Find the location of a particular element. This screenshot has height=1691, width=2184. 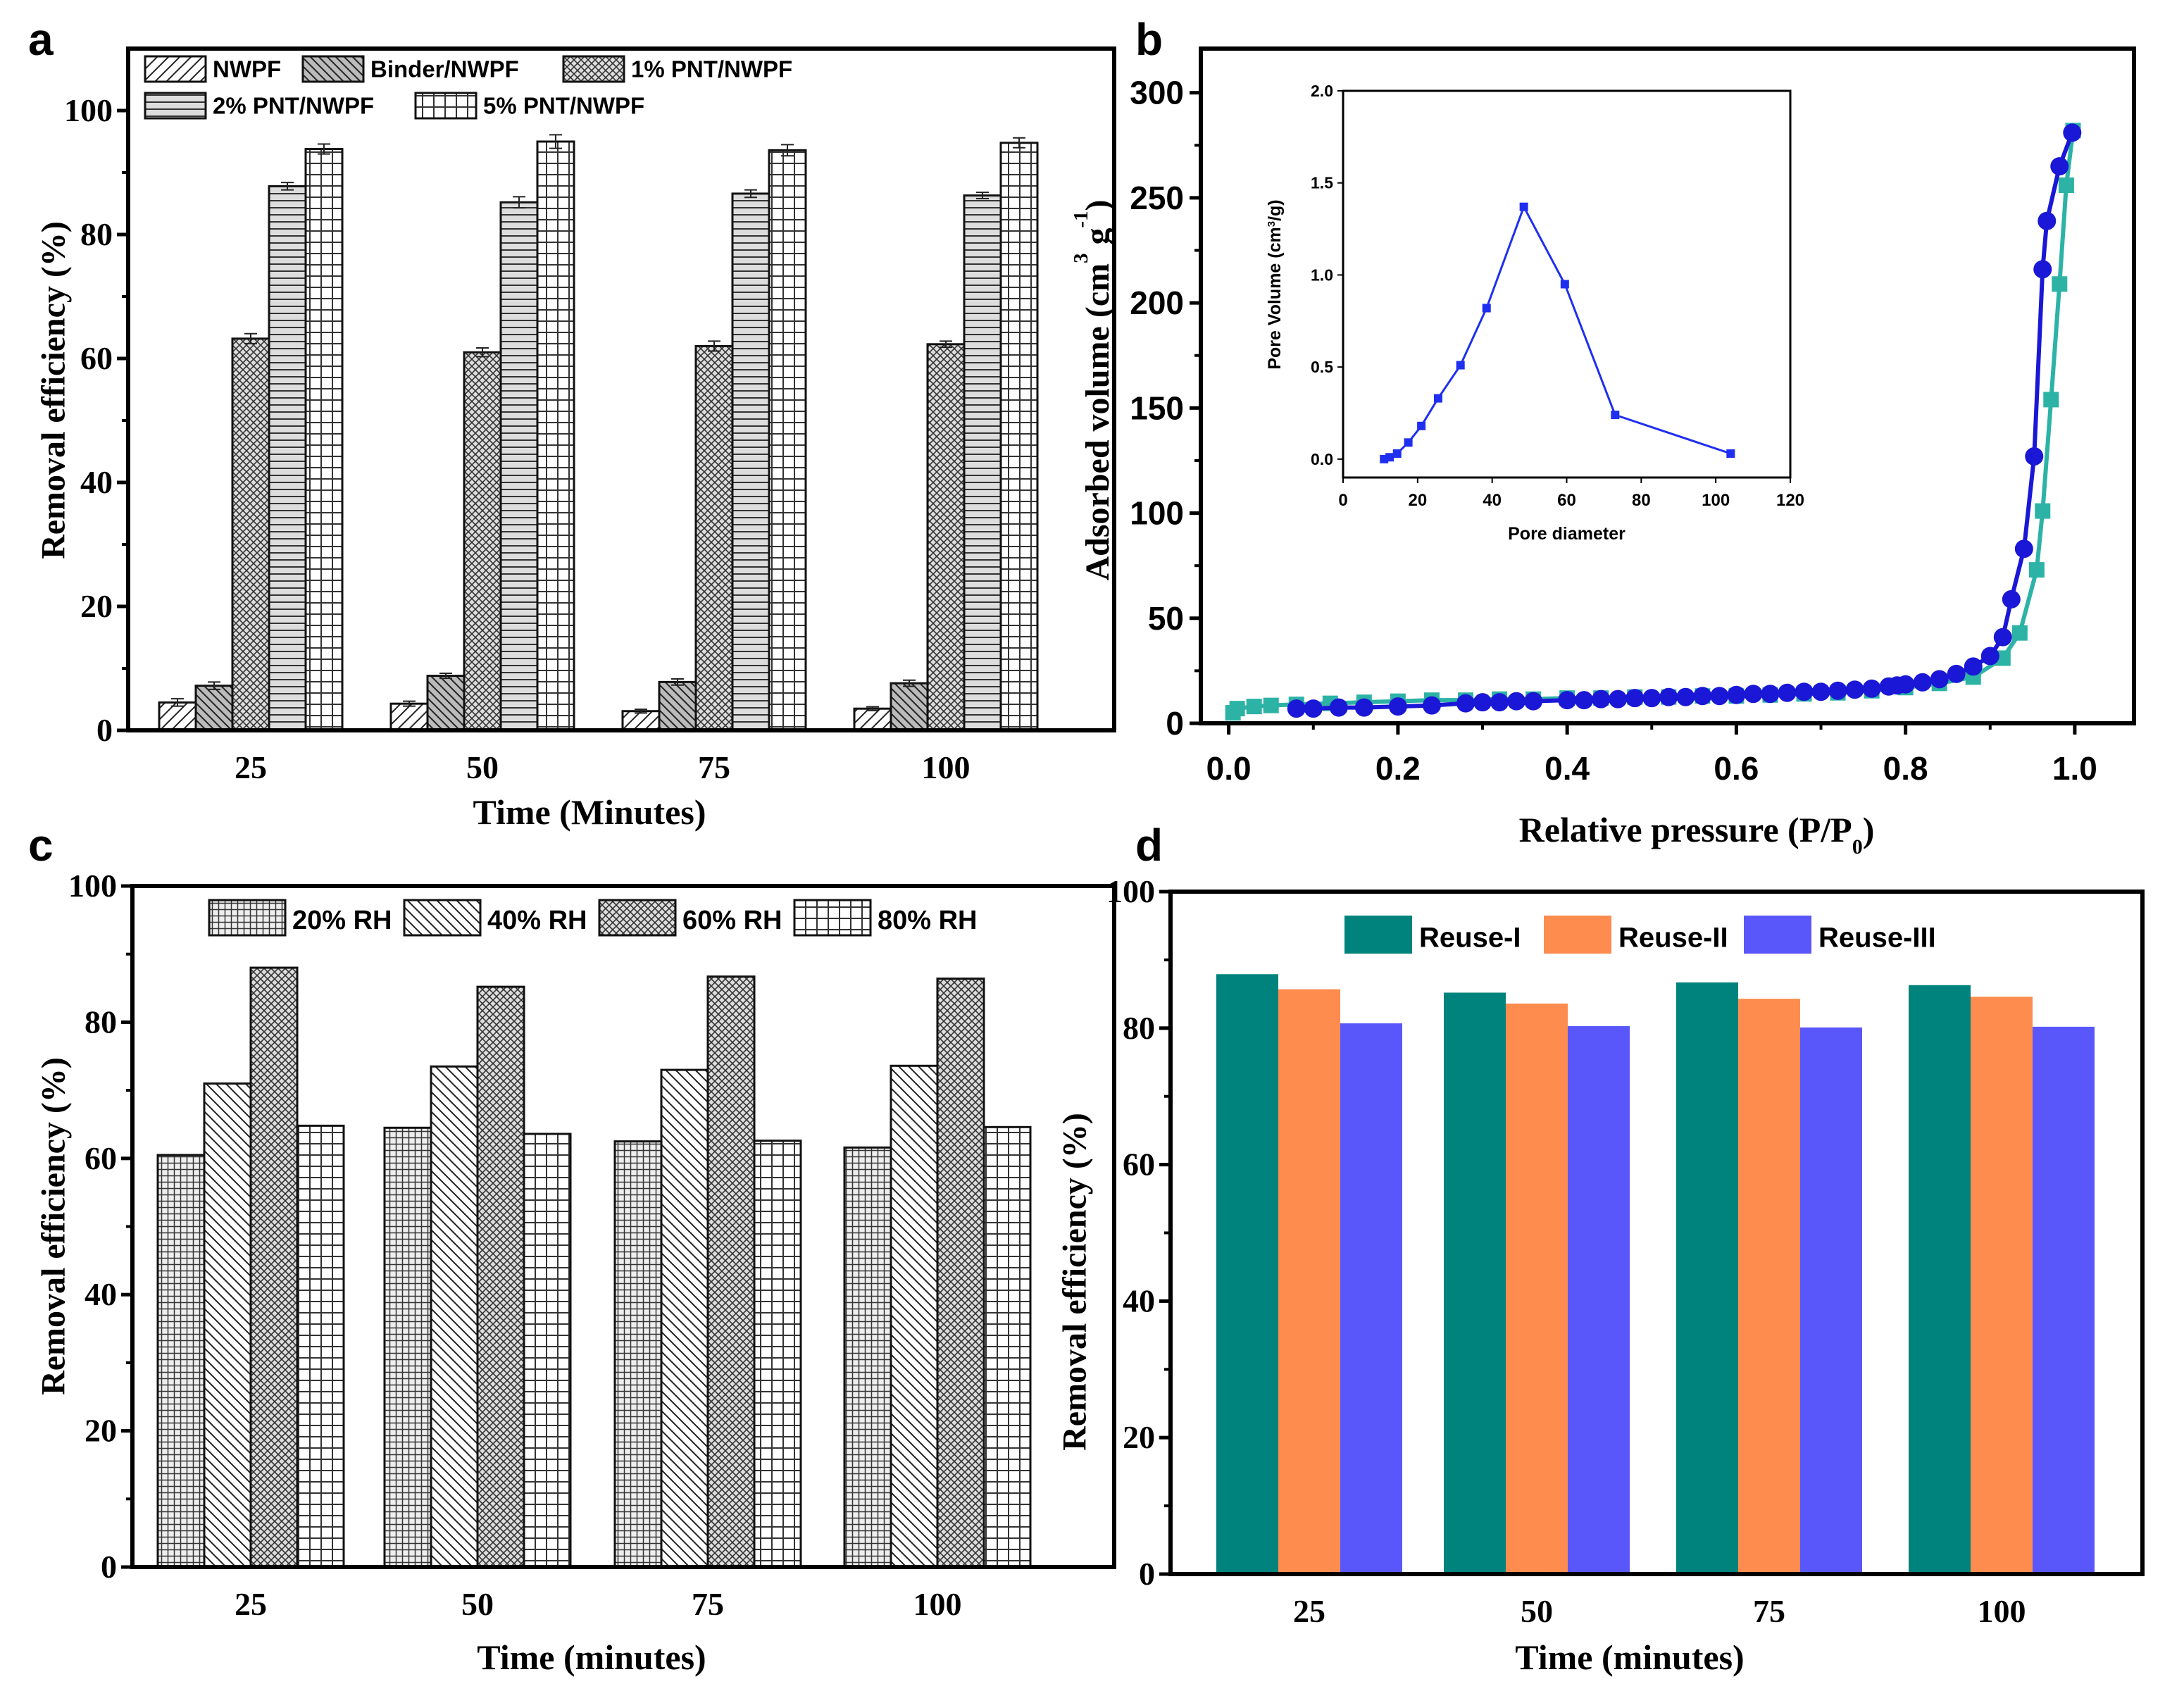

x-axis-title: Relative pressure (P/P0) is located at coordinates (1697, 834).